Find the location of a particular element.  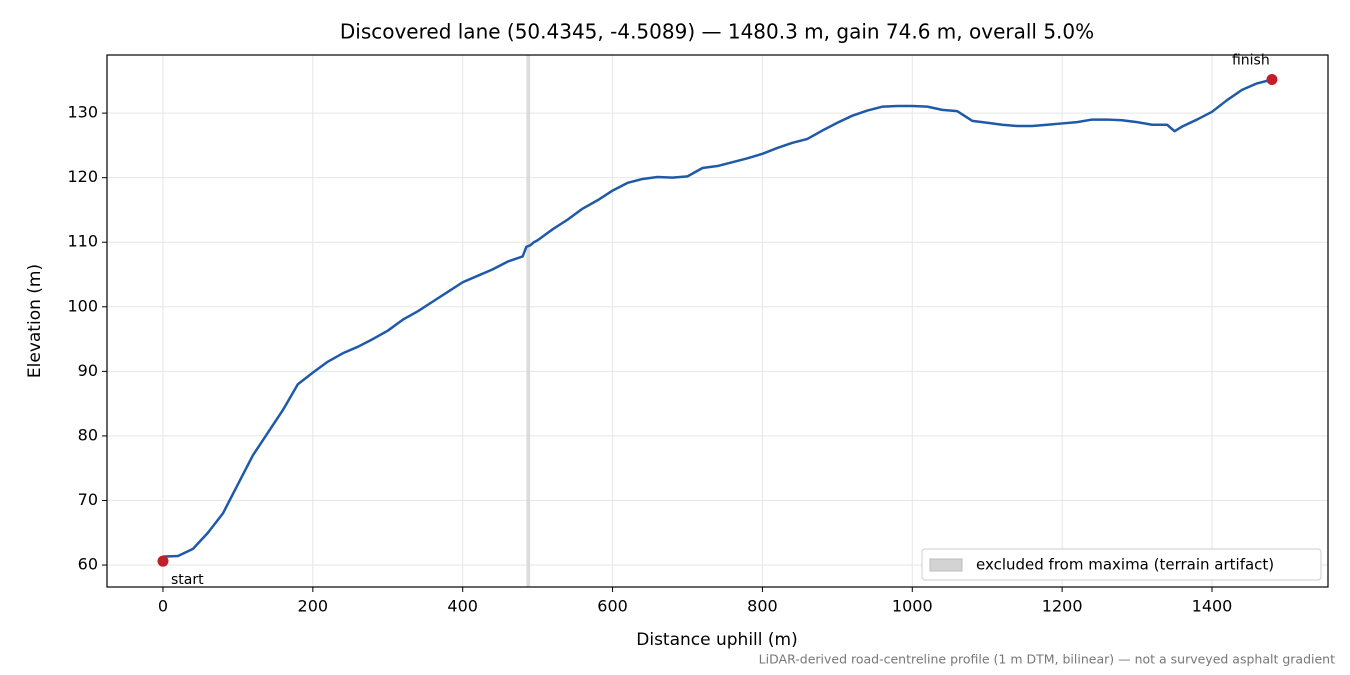

x-tick-label: 1000 is located at coordinates (912, 606).